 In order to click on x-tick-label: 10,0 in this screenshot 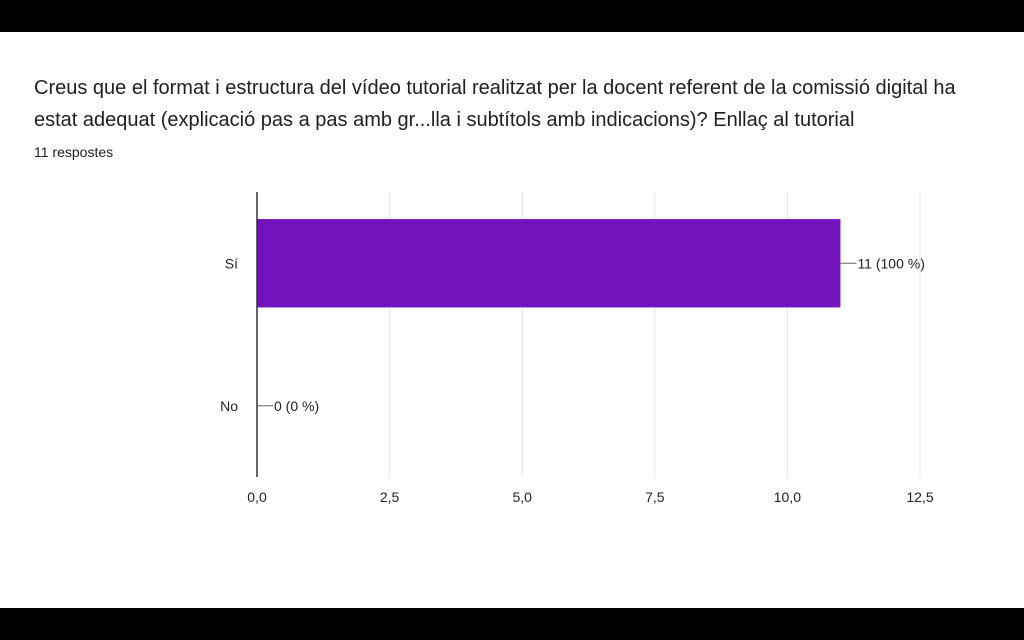, I will do `click(787, 497)`.